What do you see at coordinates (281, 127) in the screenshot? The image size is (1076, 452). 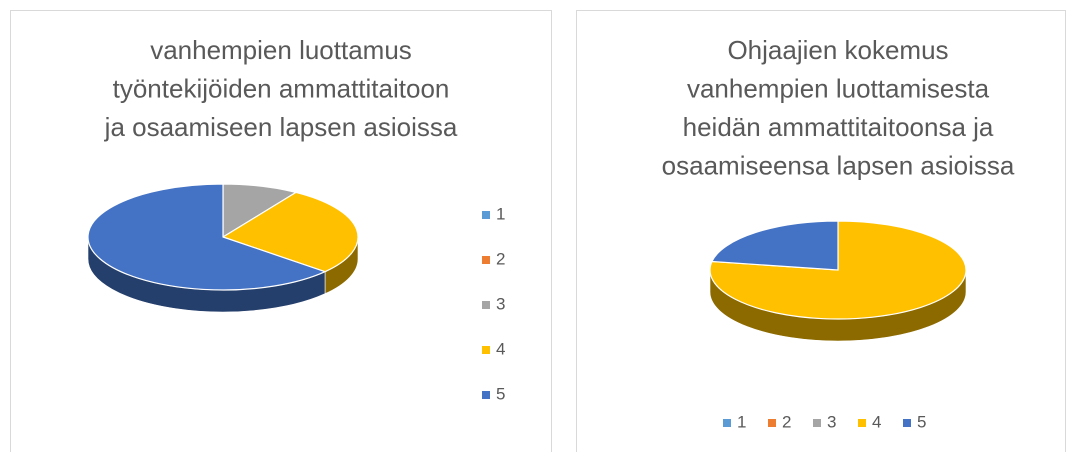 I see `chart-title: ja osaamiseen lapsen asioissa` at bounding box center [281, 127].